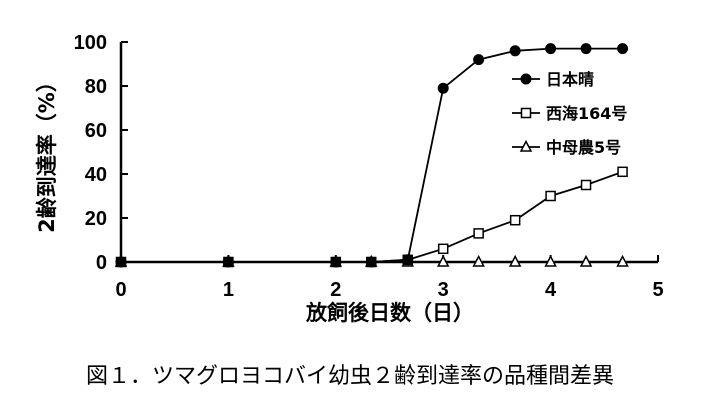 The width and height of the screenshot is (704, 408). Describe the element at coordinates (583, 147) in the screenshot. I see `legend-label-2: 中母農5号` at that location.